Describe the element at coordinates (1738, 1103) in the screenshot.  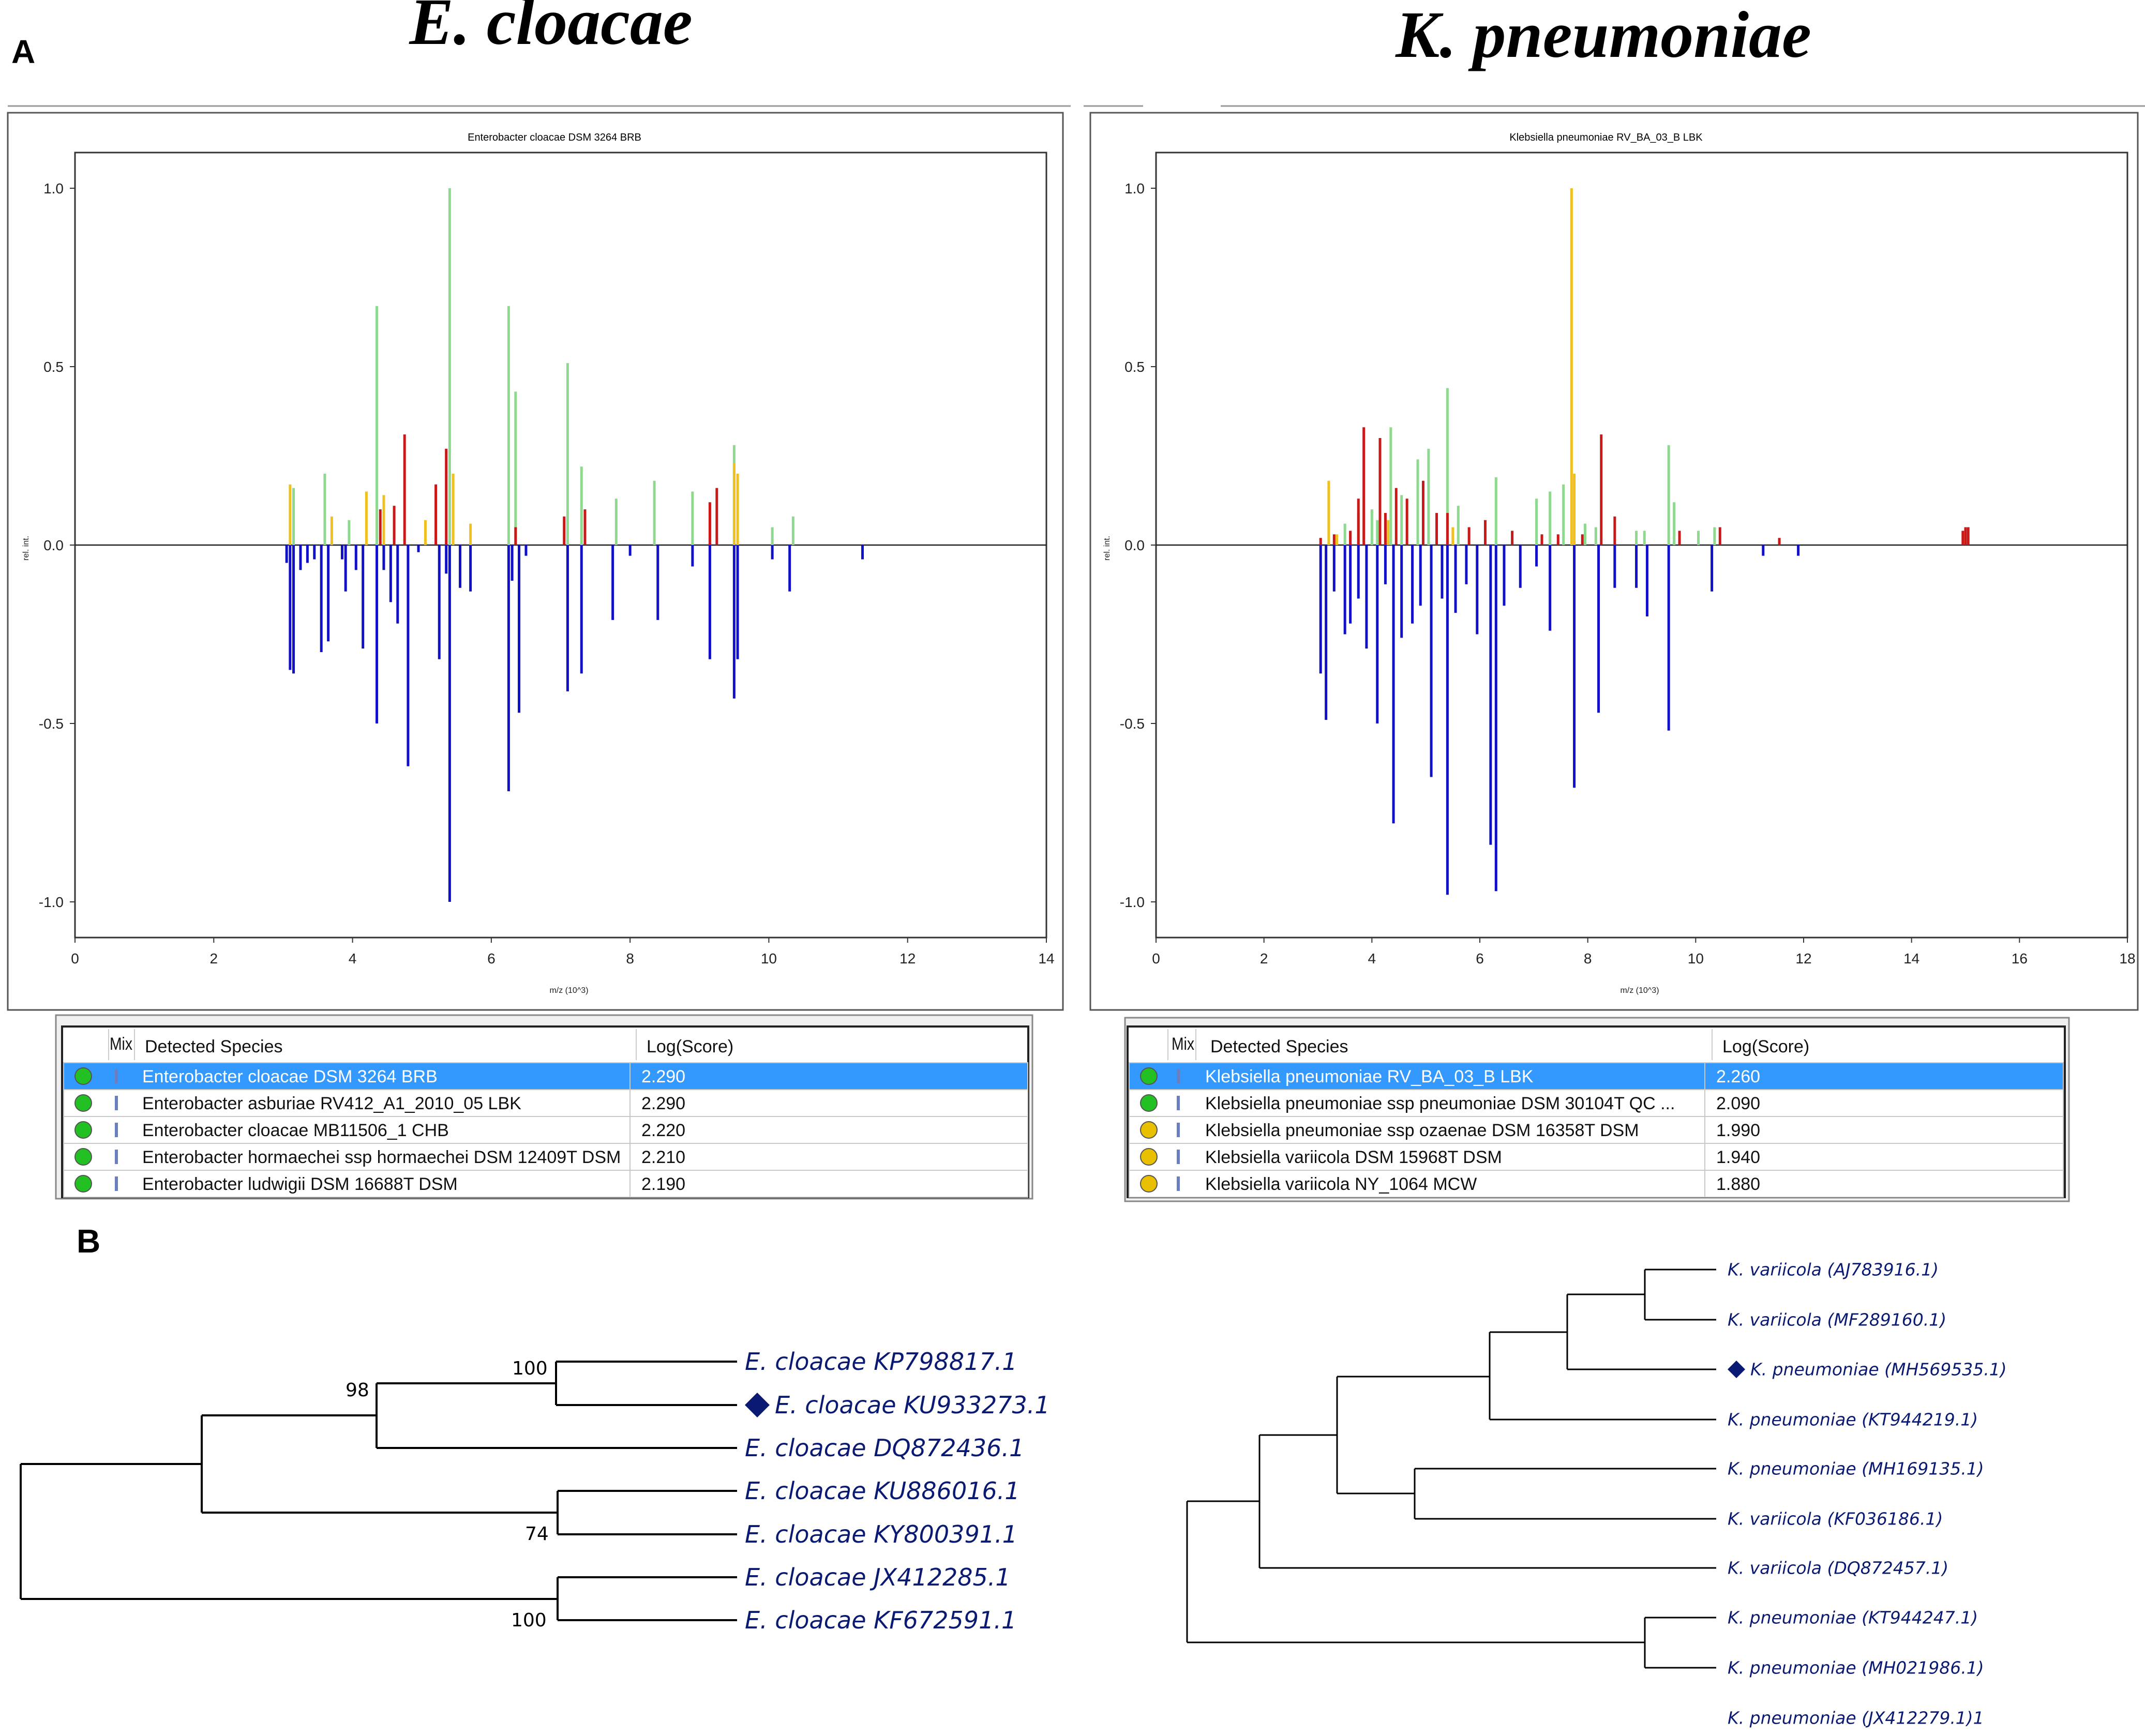
I see `score-cell: 2.090` at that location.